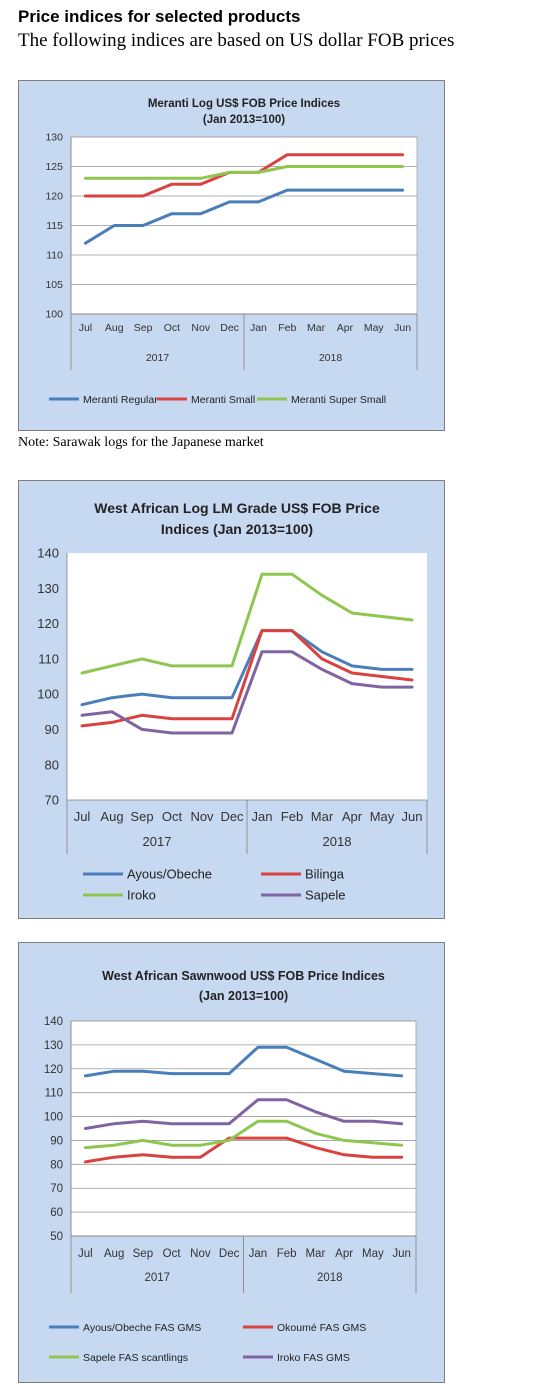  What do you see at coordinates (135, 1358) in the screenshot?
I see `legend-label: Sapele FAS scantlings` at bounding box center [135, 1358].